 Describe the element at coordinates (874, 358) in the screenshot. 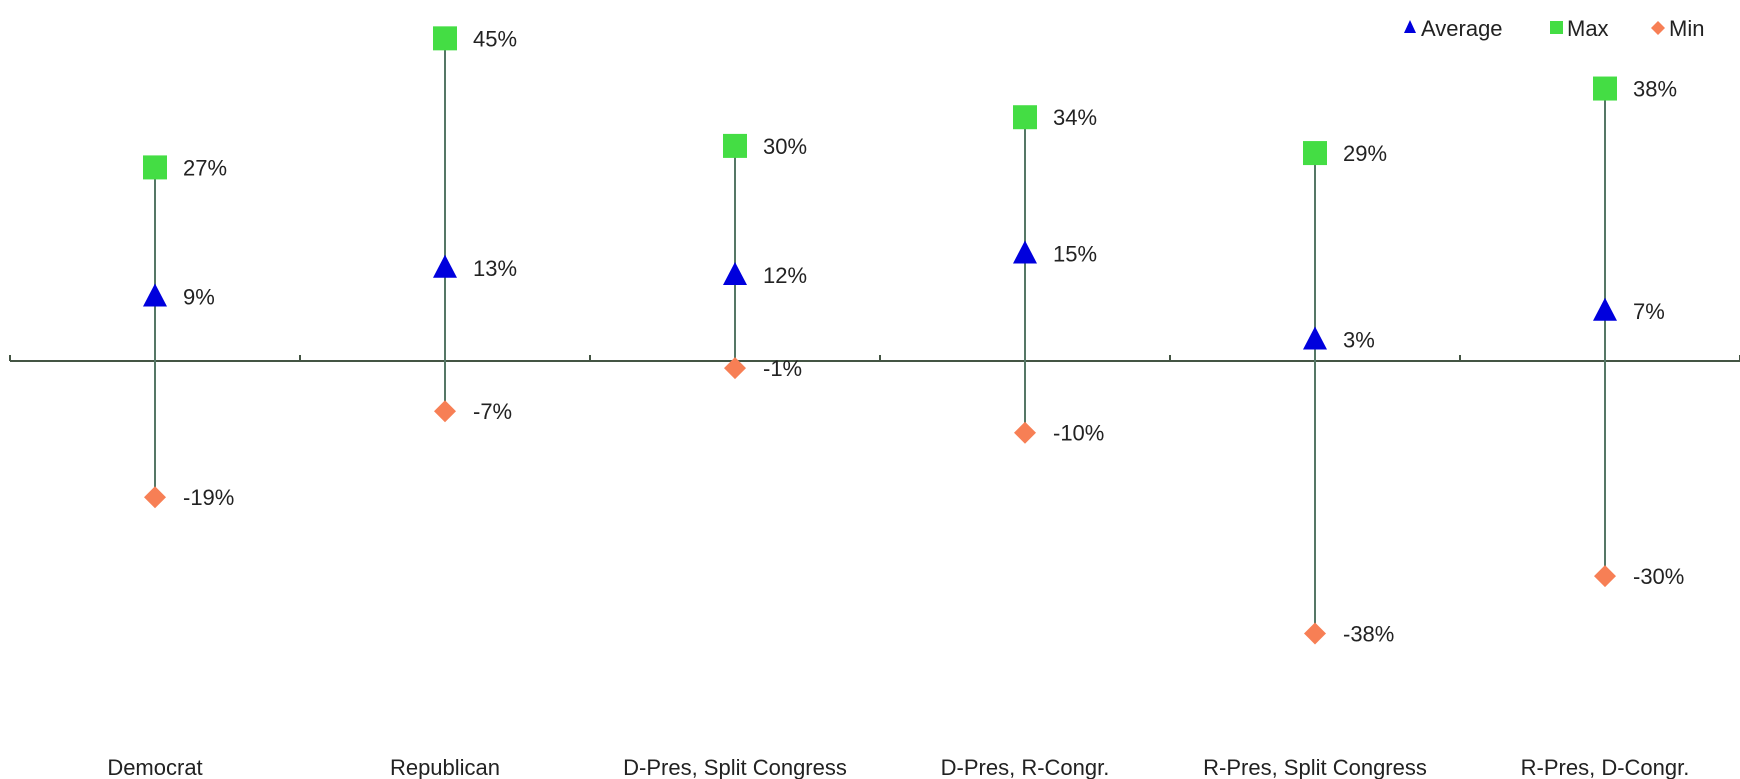

I see `x-axis` at that location.